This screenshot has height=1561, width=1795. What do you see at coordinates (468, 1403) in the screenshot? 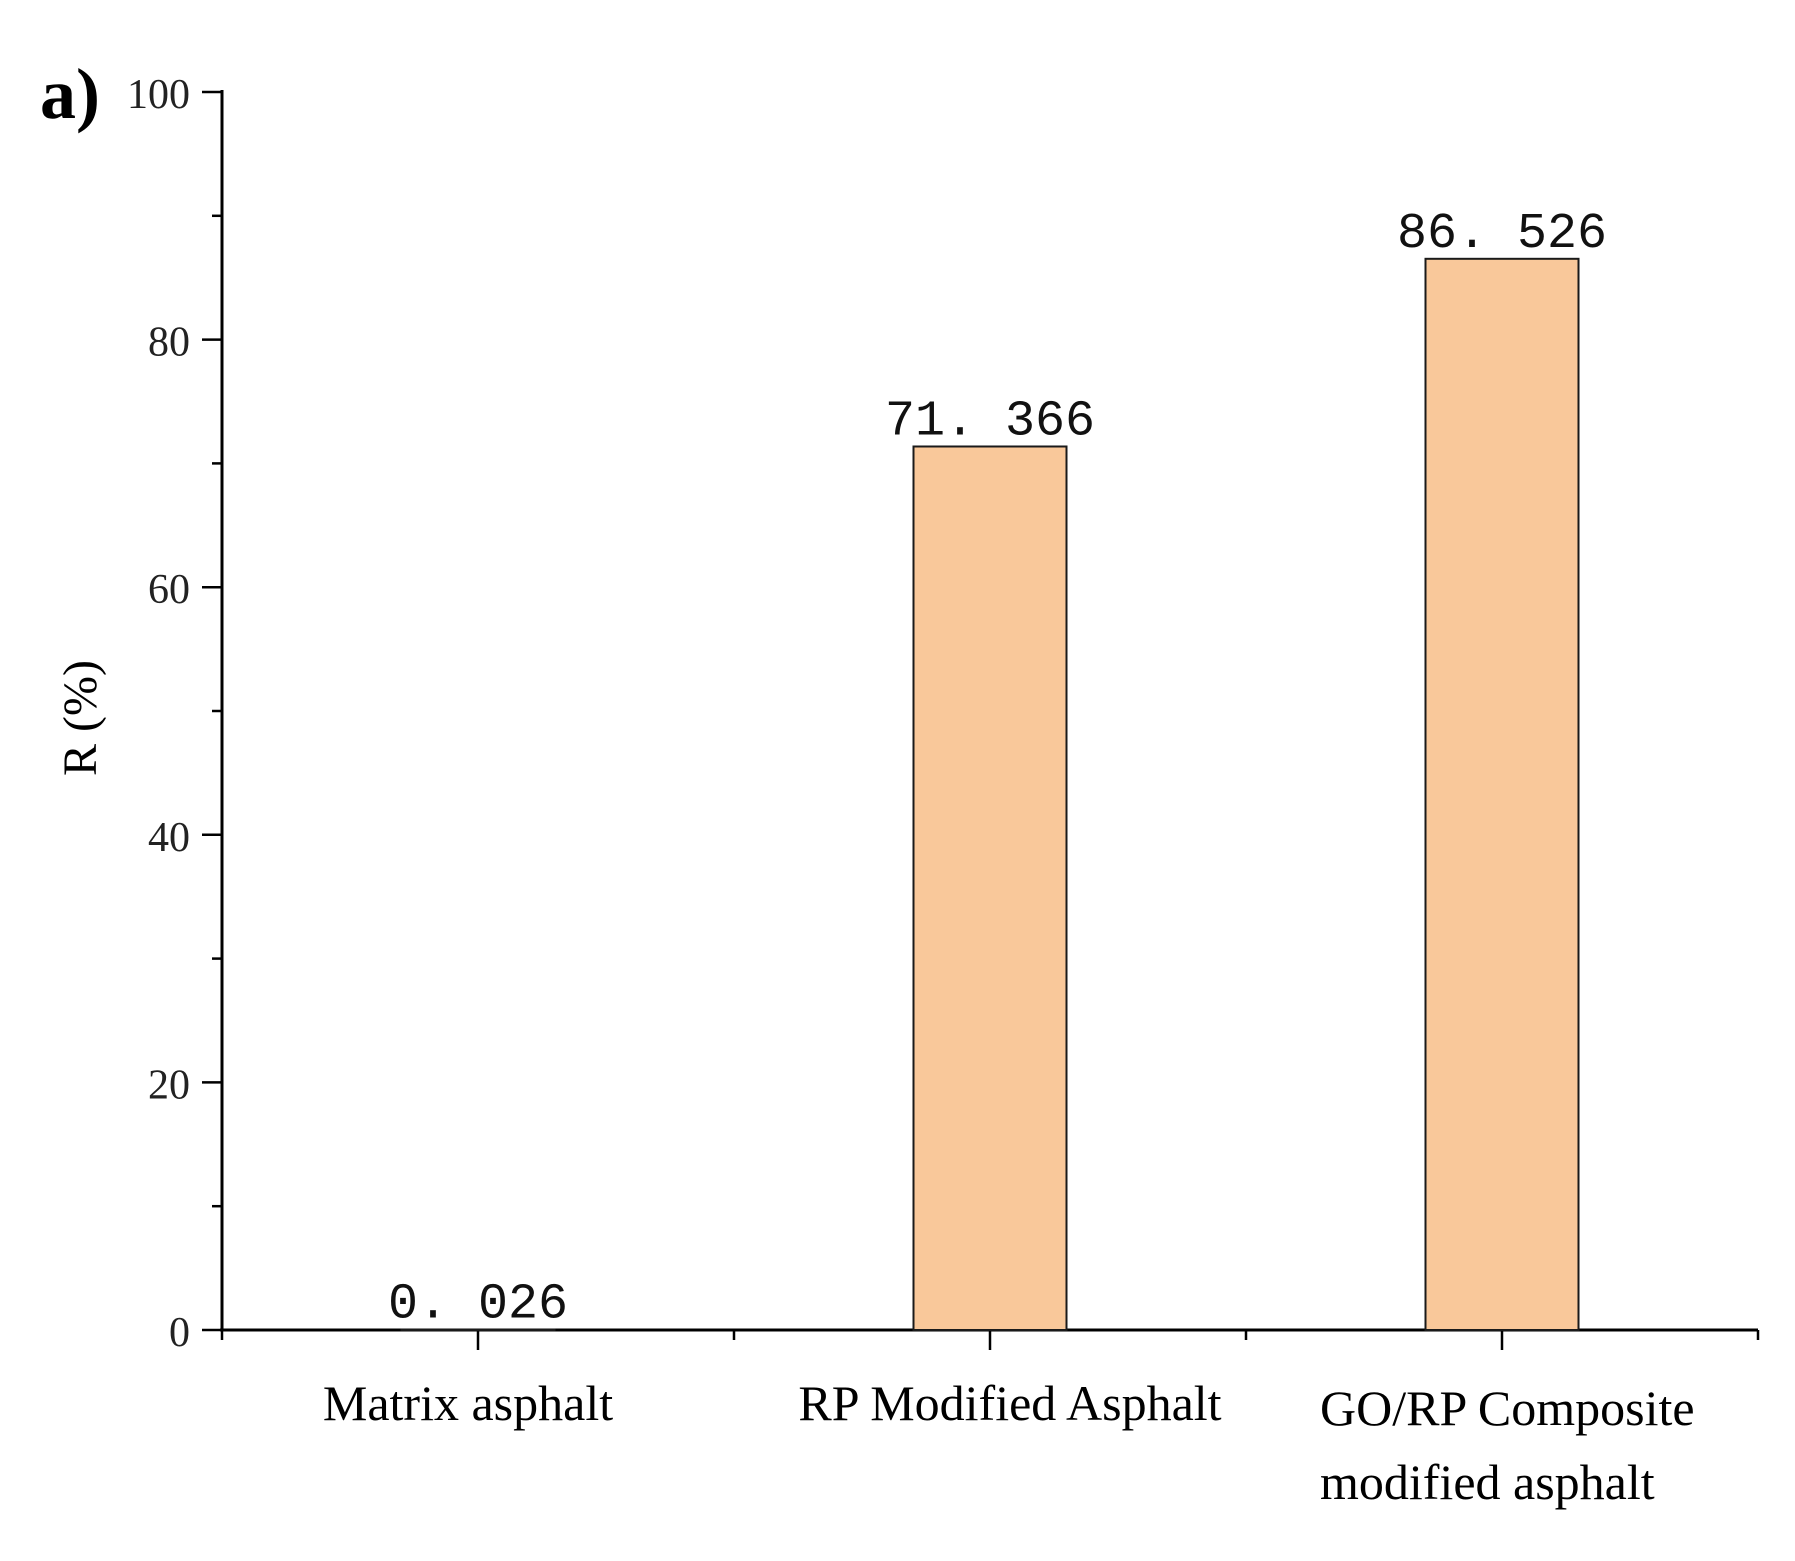
I see `x-category-label: Matrix asphalt` at bounding box center [468, 1403].